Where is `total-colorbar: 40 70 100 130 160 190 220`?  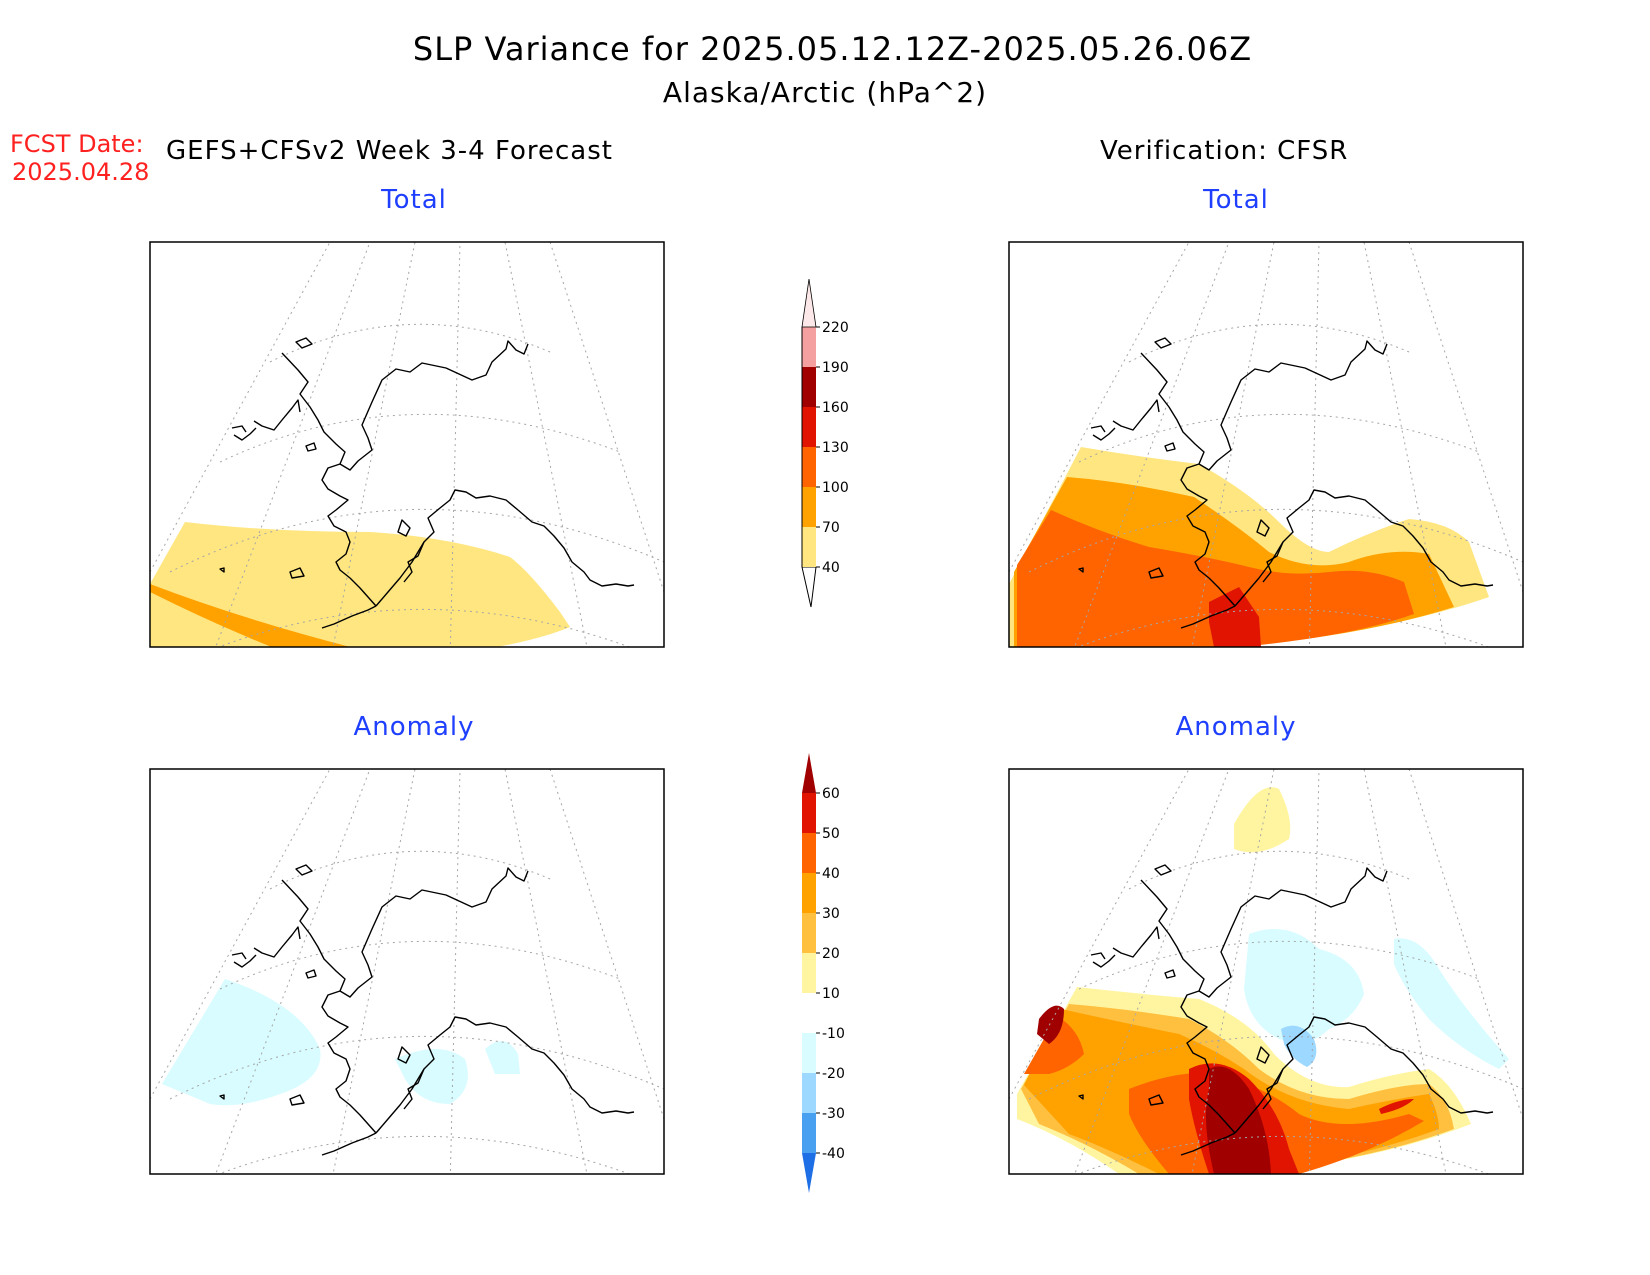
total-colorbar: 40 70 100 130 160 190 220 is located at coordinates (825, 443).